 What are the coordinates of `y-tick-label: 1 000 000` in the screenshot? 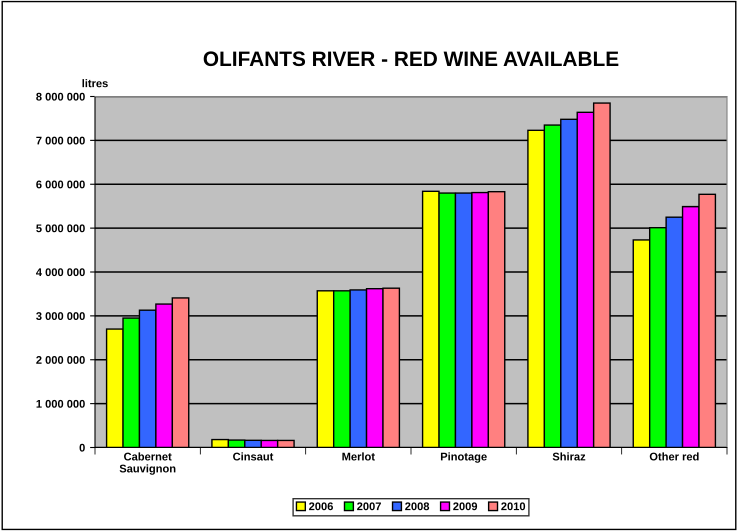 It's located at (60, 404).